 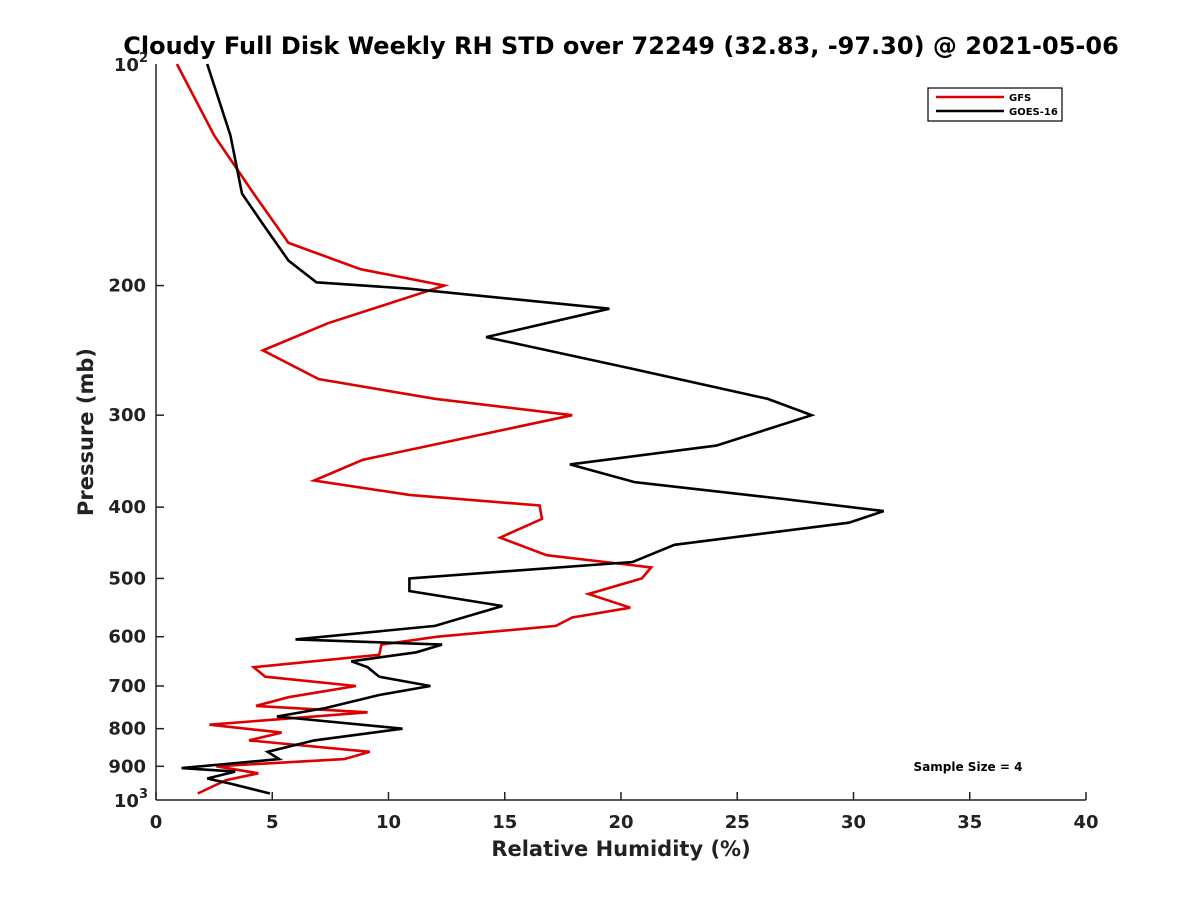 I want to click on x-tick-label: 40, so click(x=1085, y=822).